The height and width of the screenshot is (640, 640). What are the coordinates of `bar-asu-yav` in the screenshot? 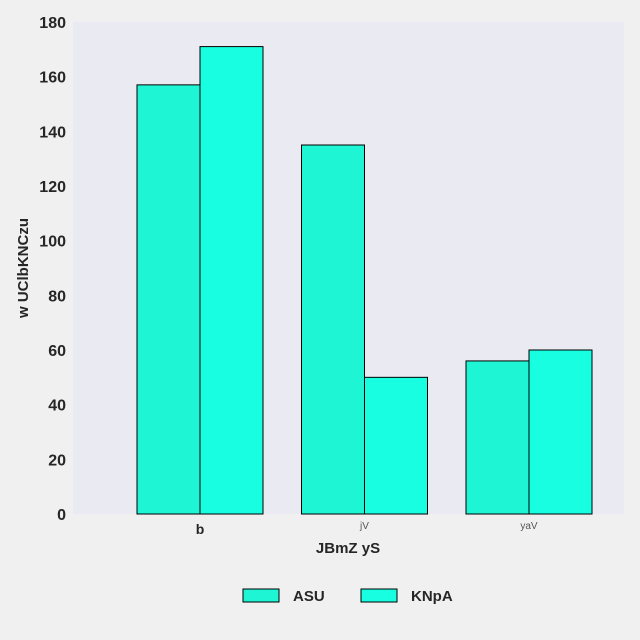 It's located at (497, 437).